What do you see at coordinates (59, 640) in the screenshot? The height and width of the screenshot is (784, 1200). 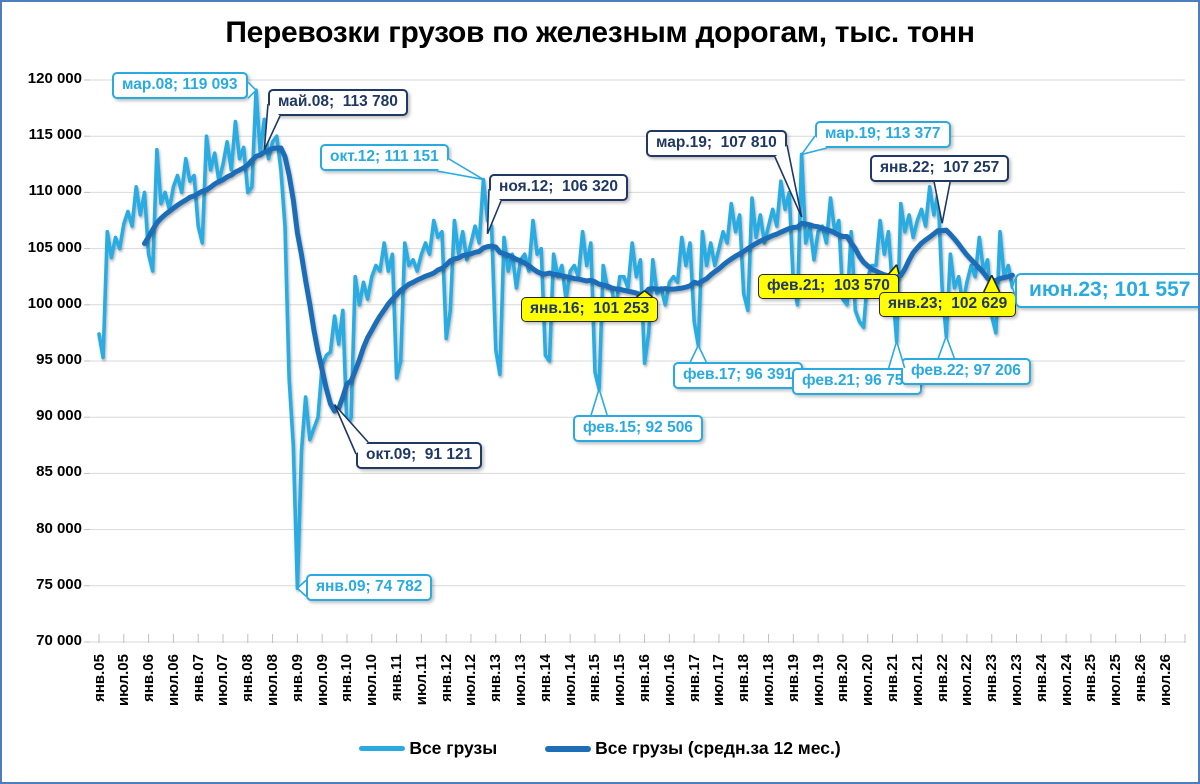 I see `y-axis-label: 70 000` at bounding box center [59, 640].